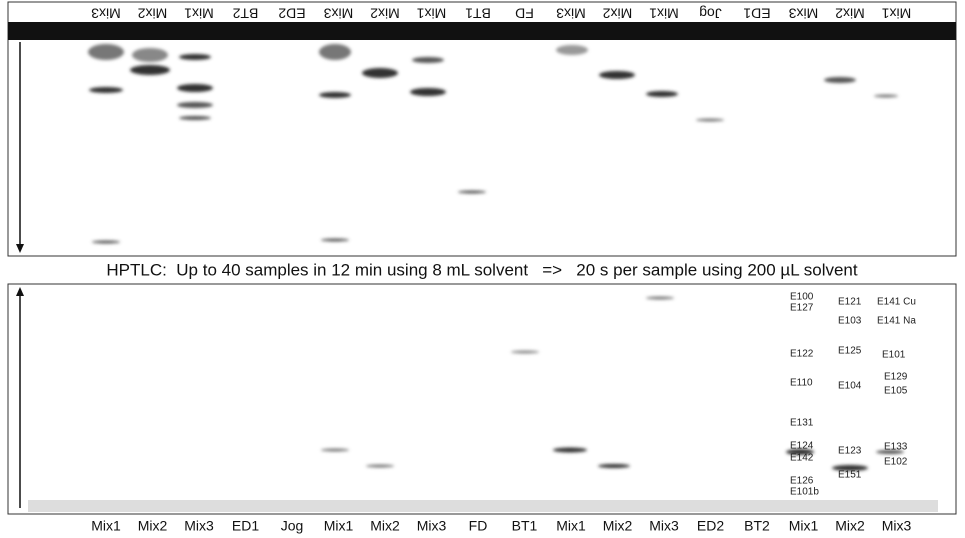 This screenshot has height=538, width=965. Describe the element at coordinates (850, 451) in the screenshot. I see `standard-label: E123` at that location.